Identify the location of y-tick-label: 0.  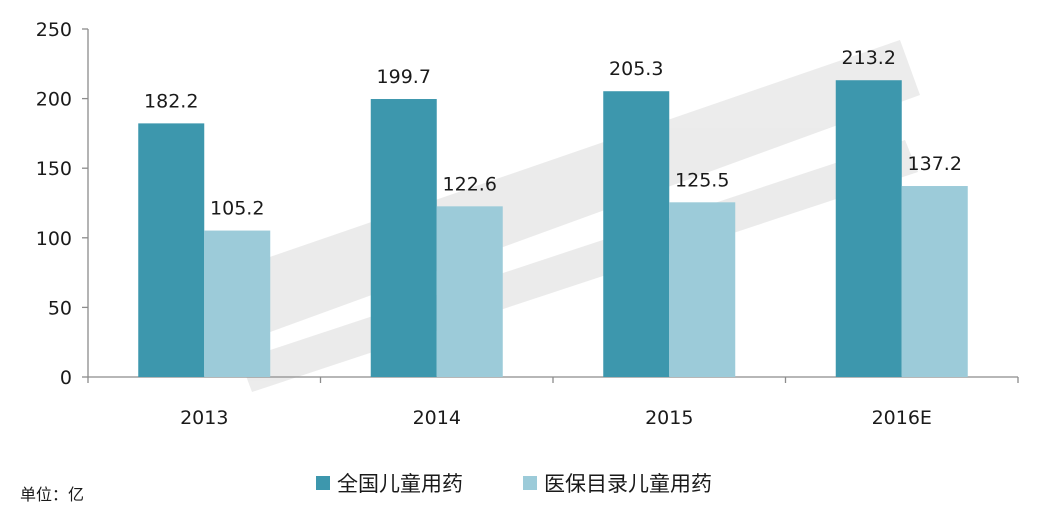
(66, 378).